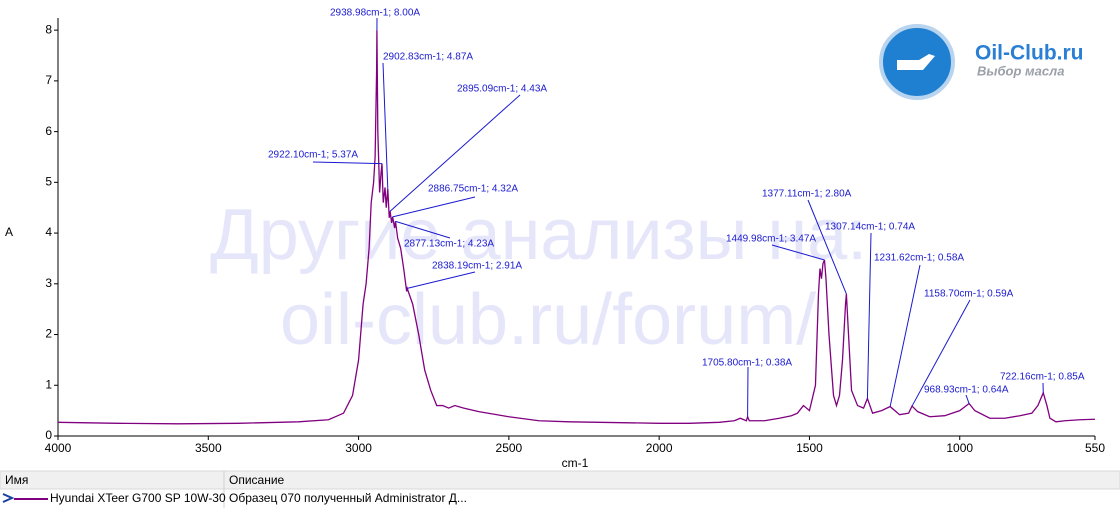  I want to click on annotation-label: 1158.70cm-1; 0.59A, so click(969, 294).